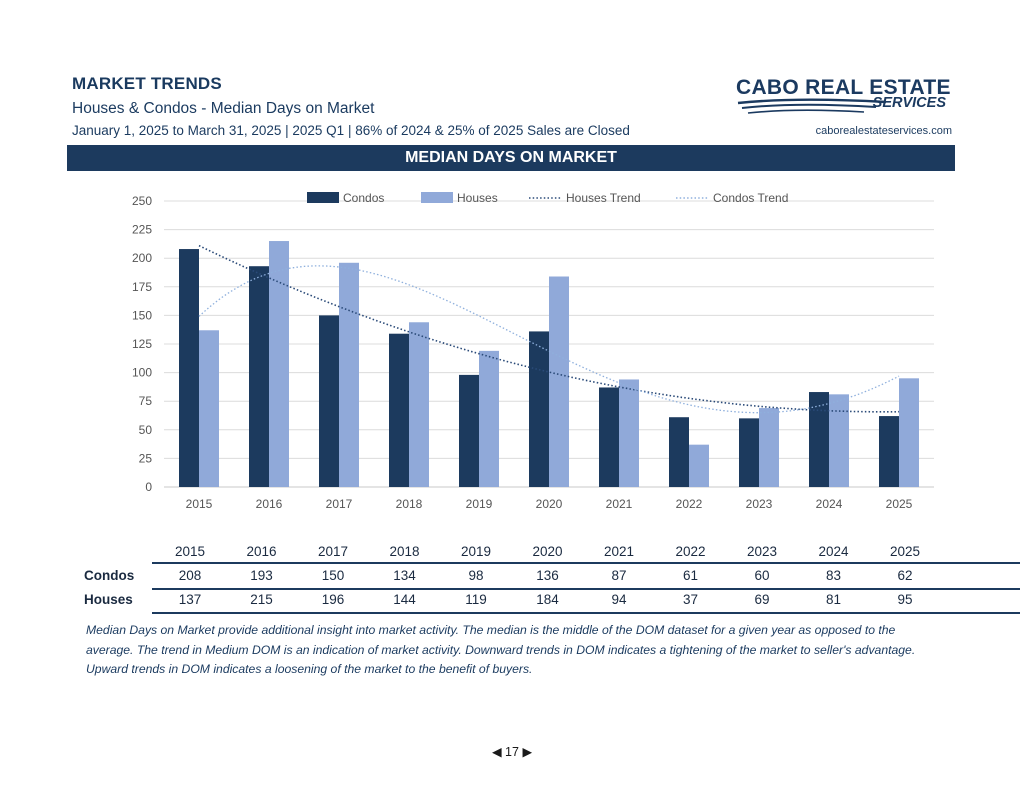  I want to click on table-cell: 136, so click(547, 575).